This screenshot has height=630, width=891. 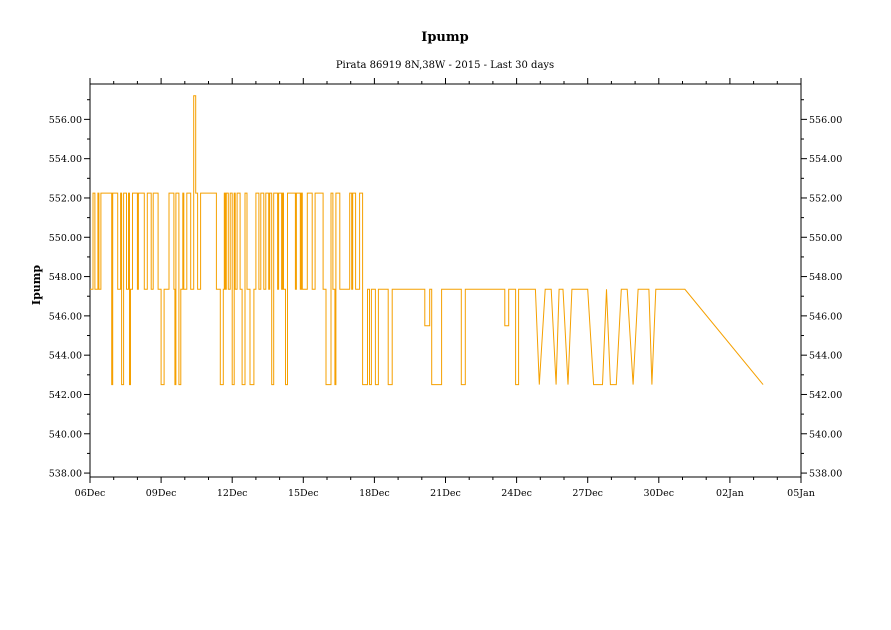 I want to click on y-tick-label-left: 554.00, so click(x=65, y=159).